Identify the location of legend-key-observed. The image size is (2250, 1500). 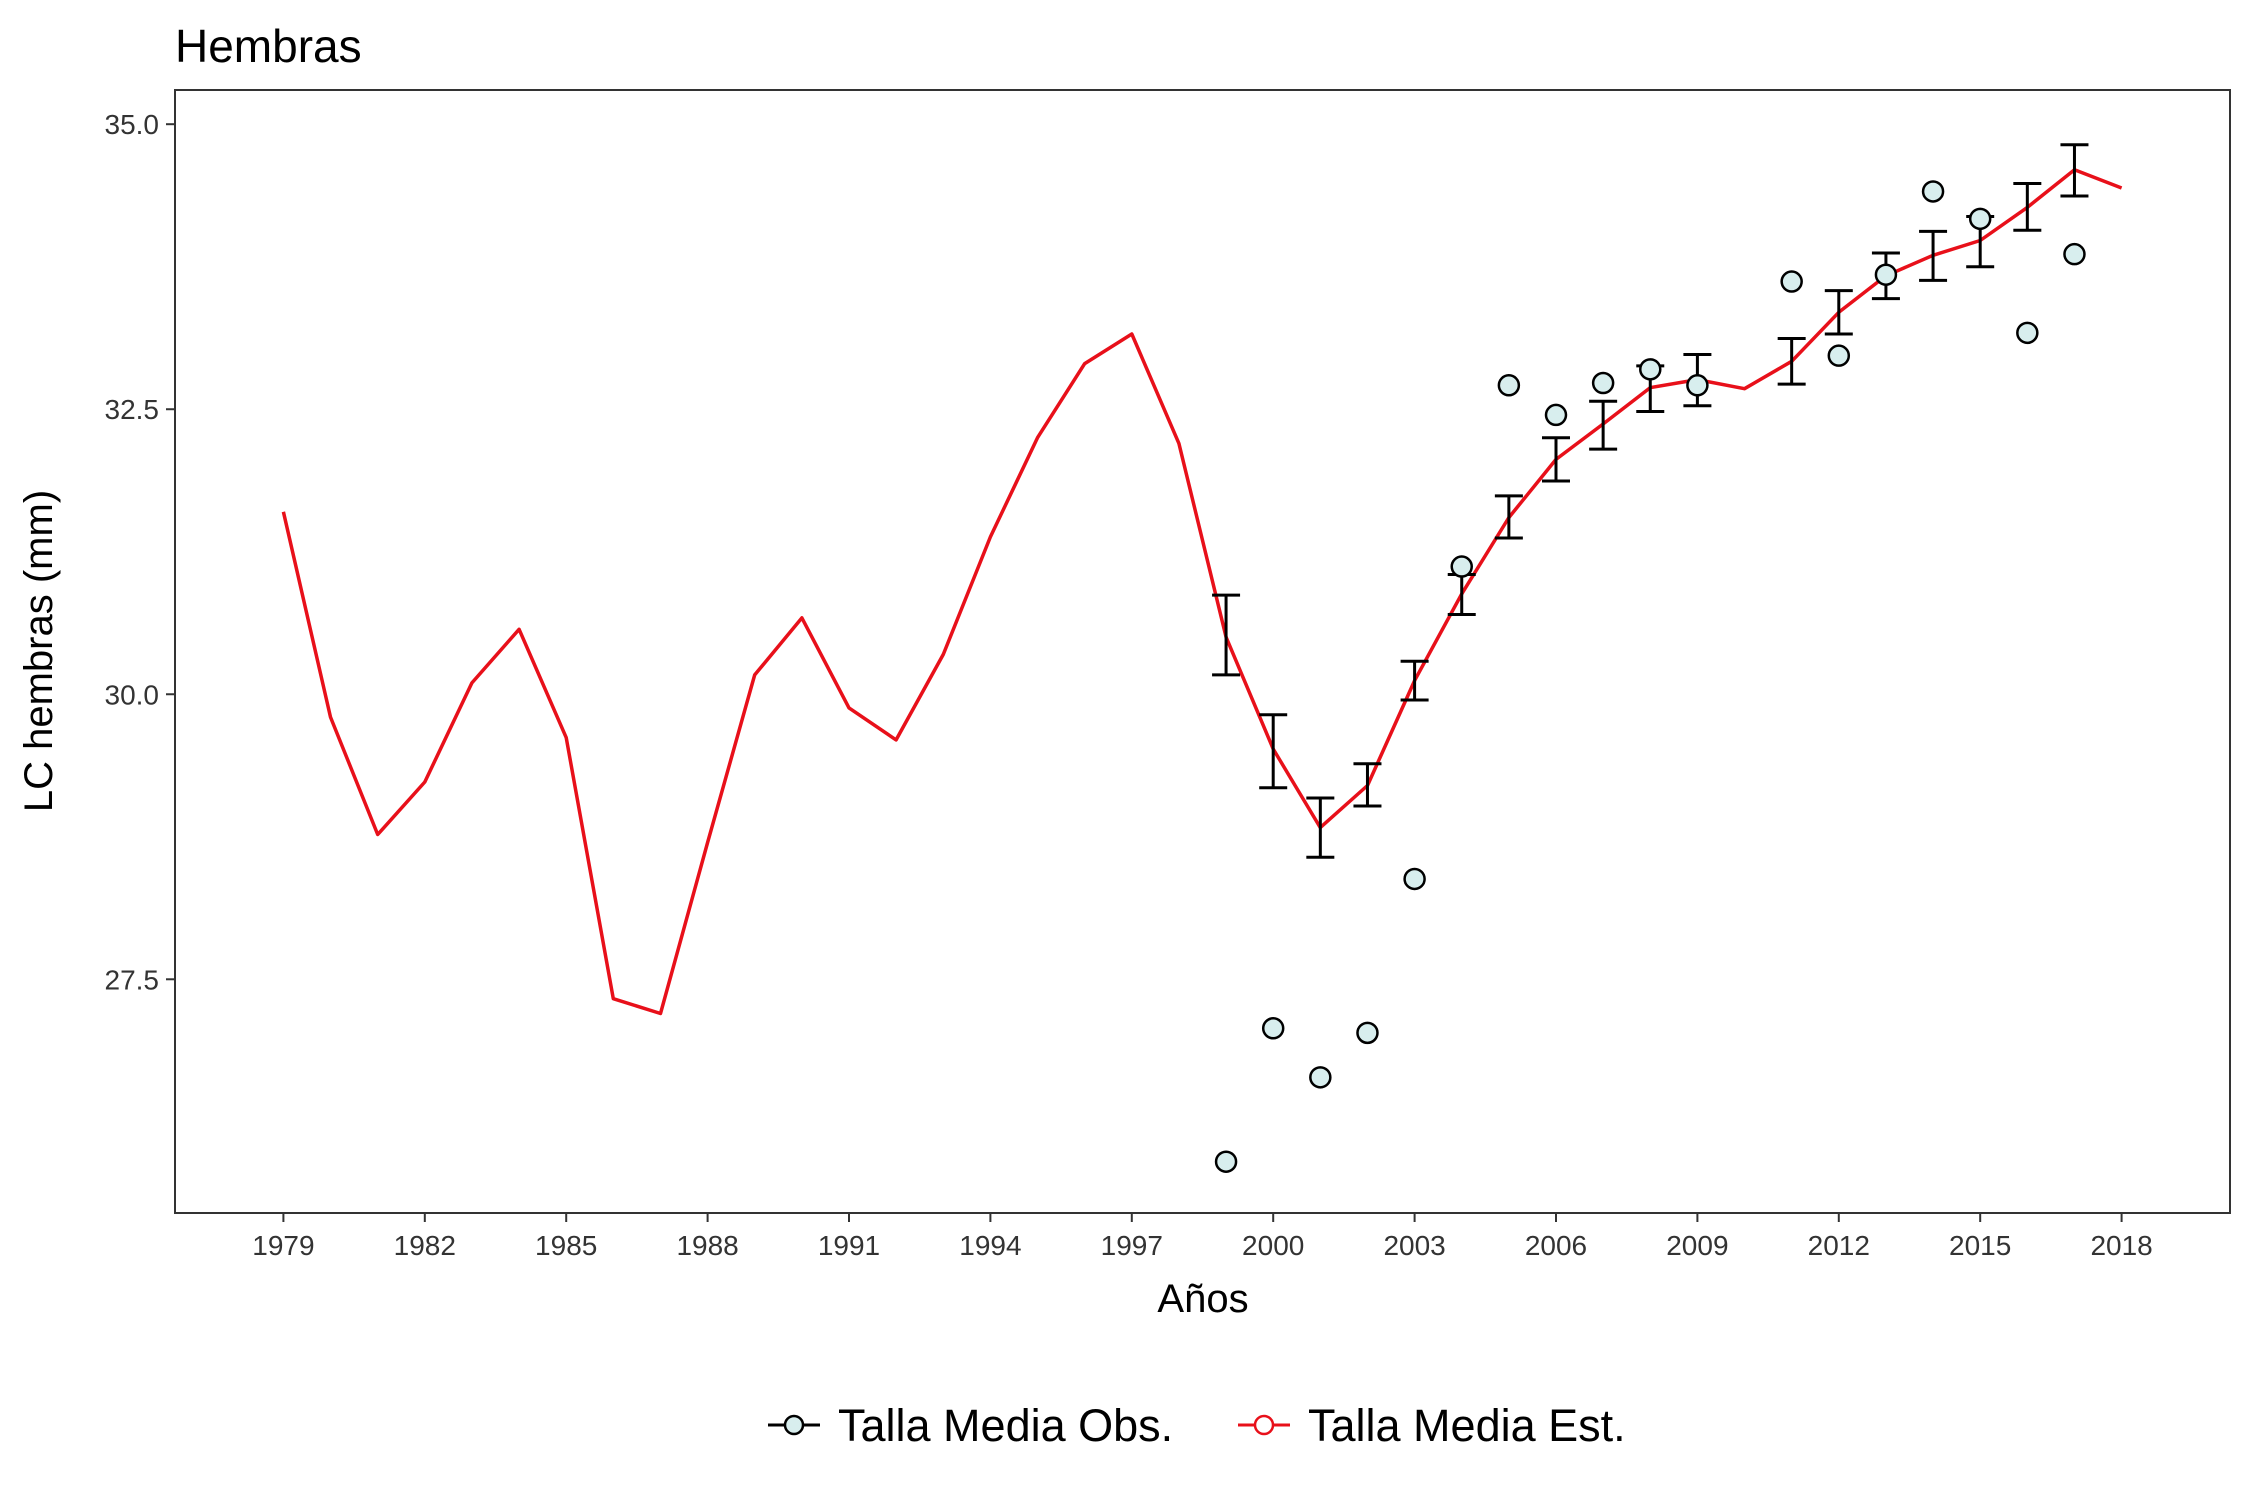
(794, 1425).